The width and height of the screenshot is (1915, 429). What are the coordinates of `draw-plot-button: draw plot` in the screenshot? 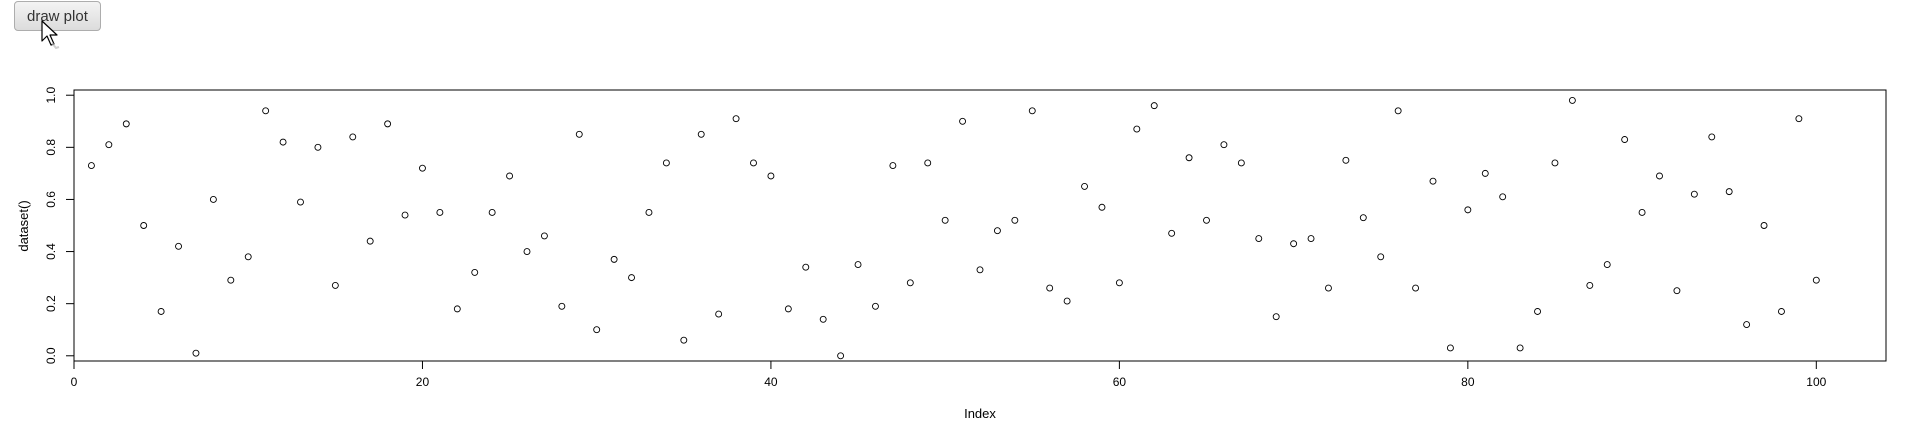 It's located at (57, 16).